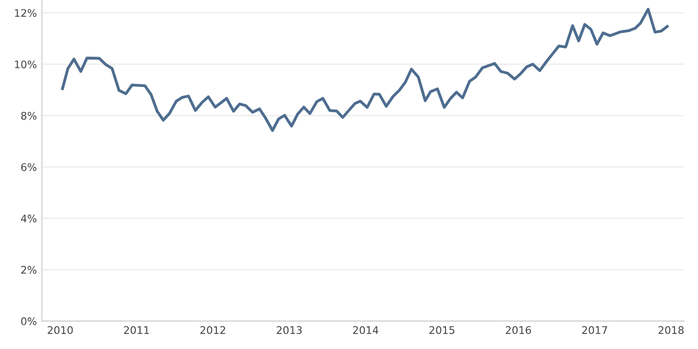  I want to click on x-tick-label: 2014, so click(365, 330).